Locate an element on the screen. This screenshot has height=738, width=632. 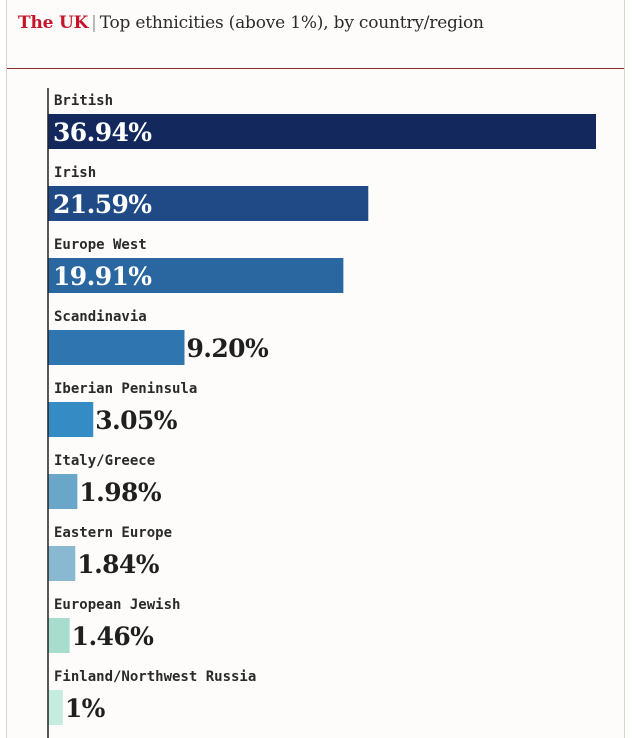
value-label: 36.94% is located at coordinates (102, 132).